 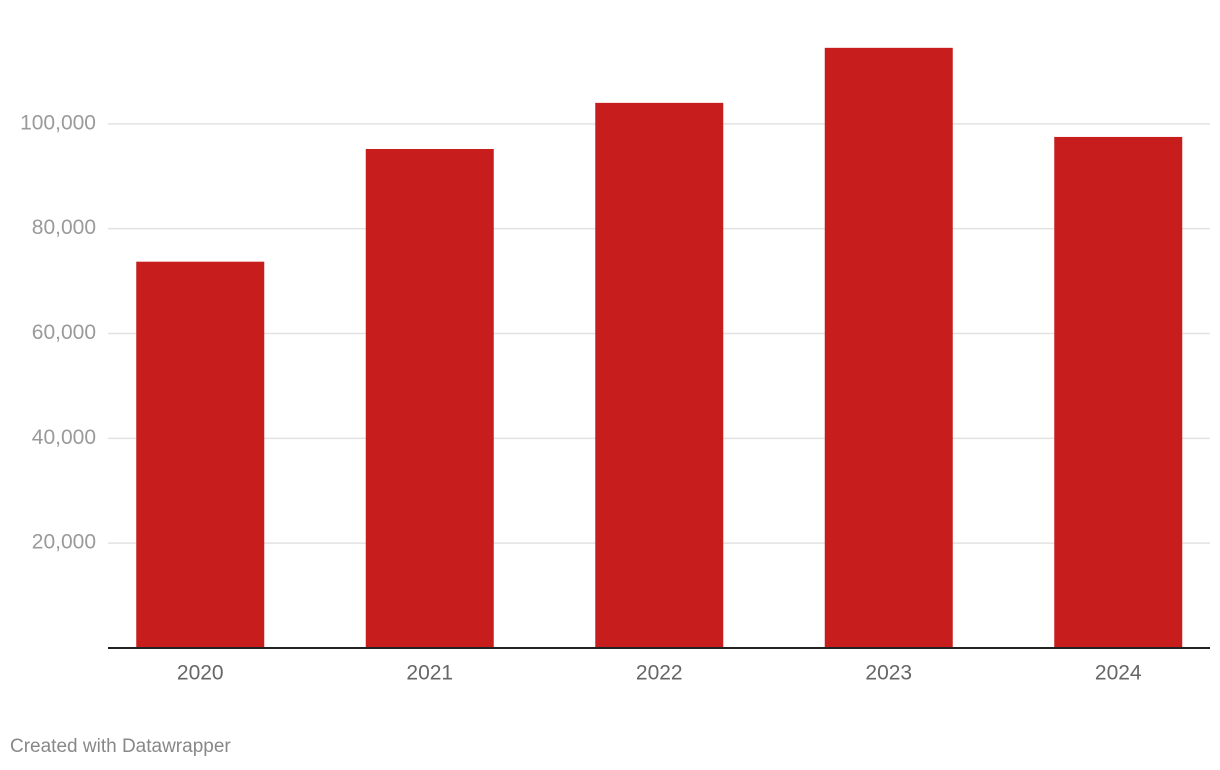 I want to click on y-tick-label: 20,000, so click(x=64, y=542).